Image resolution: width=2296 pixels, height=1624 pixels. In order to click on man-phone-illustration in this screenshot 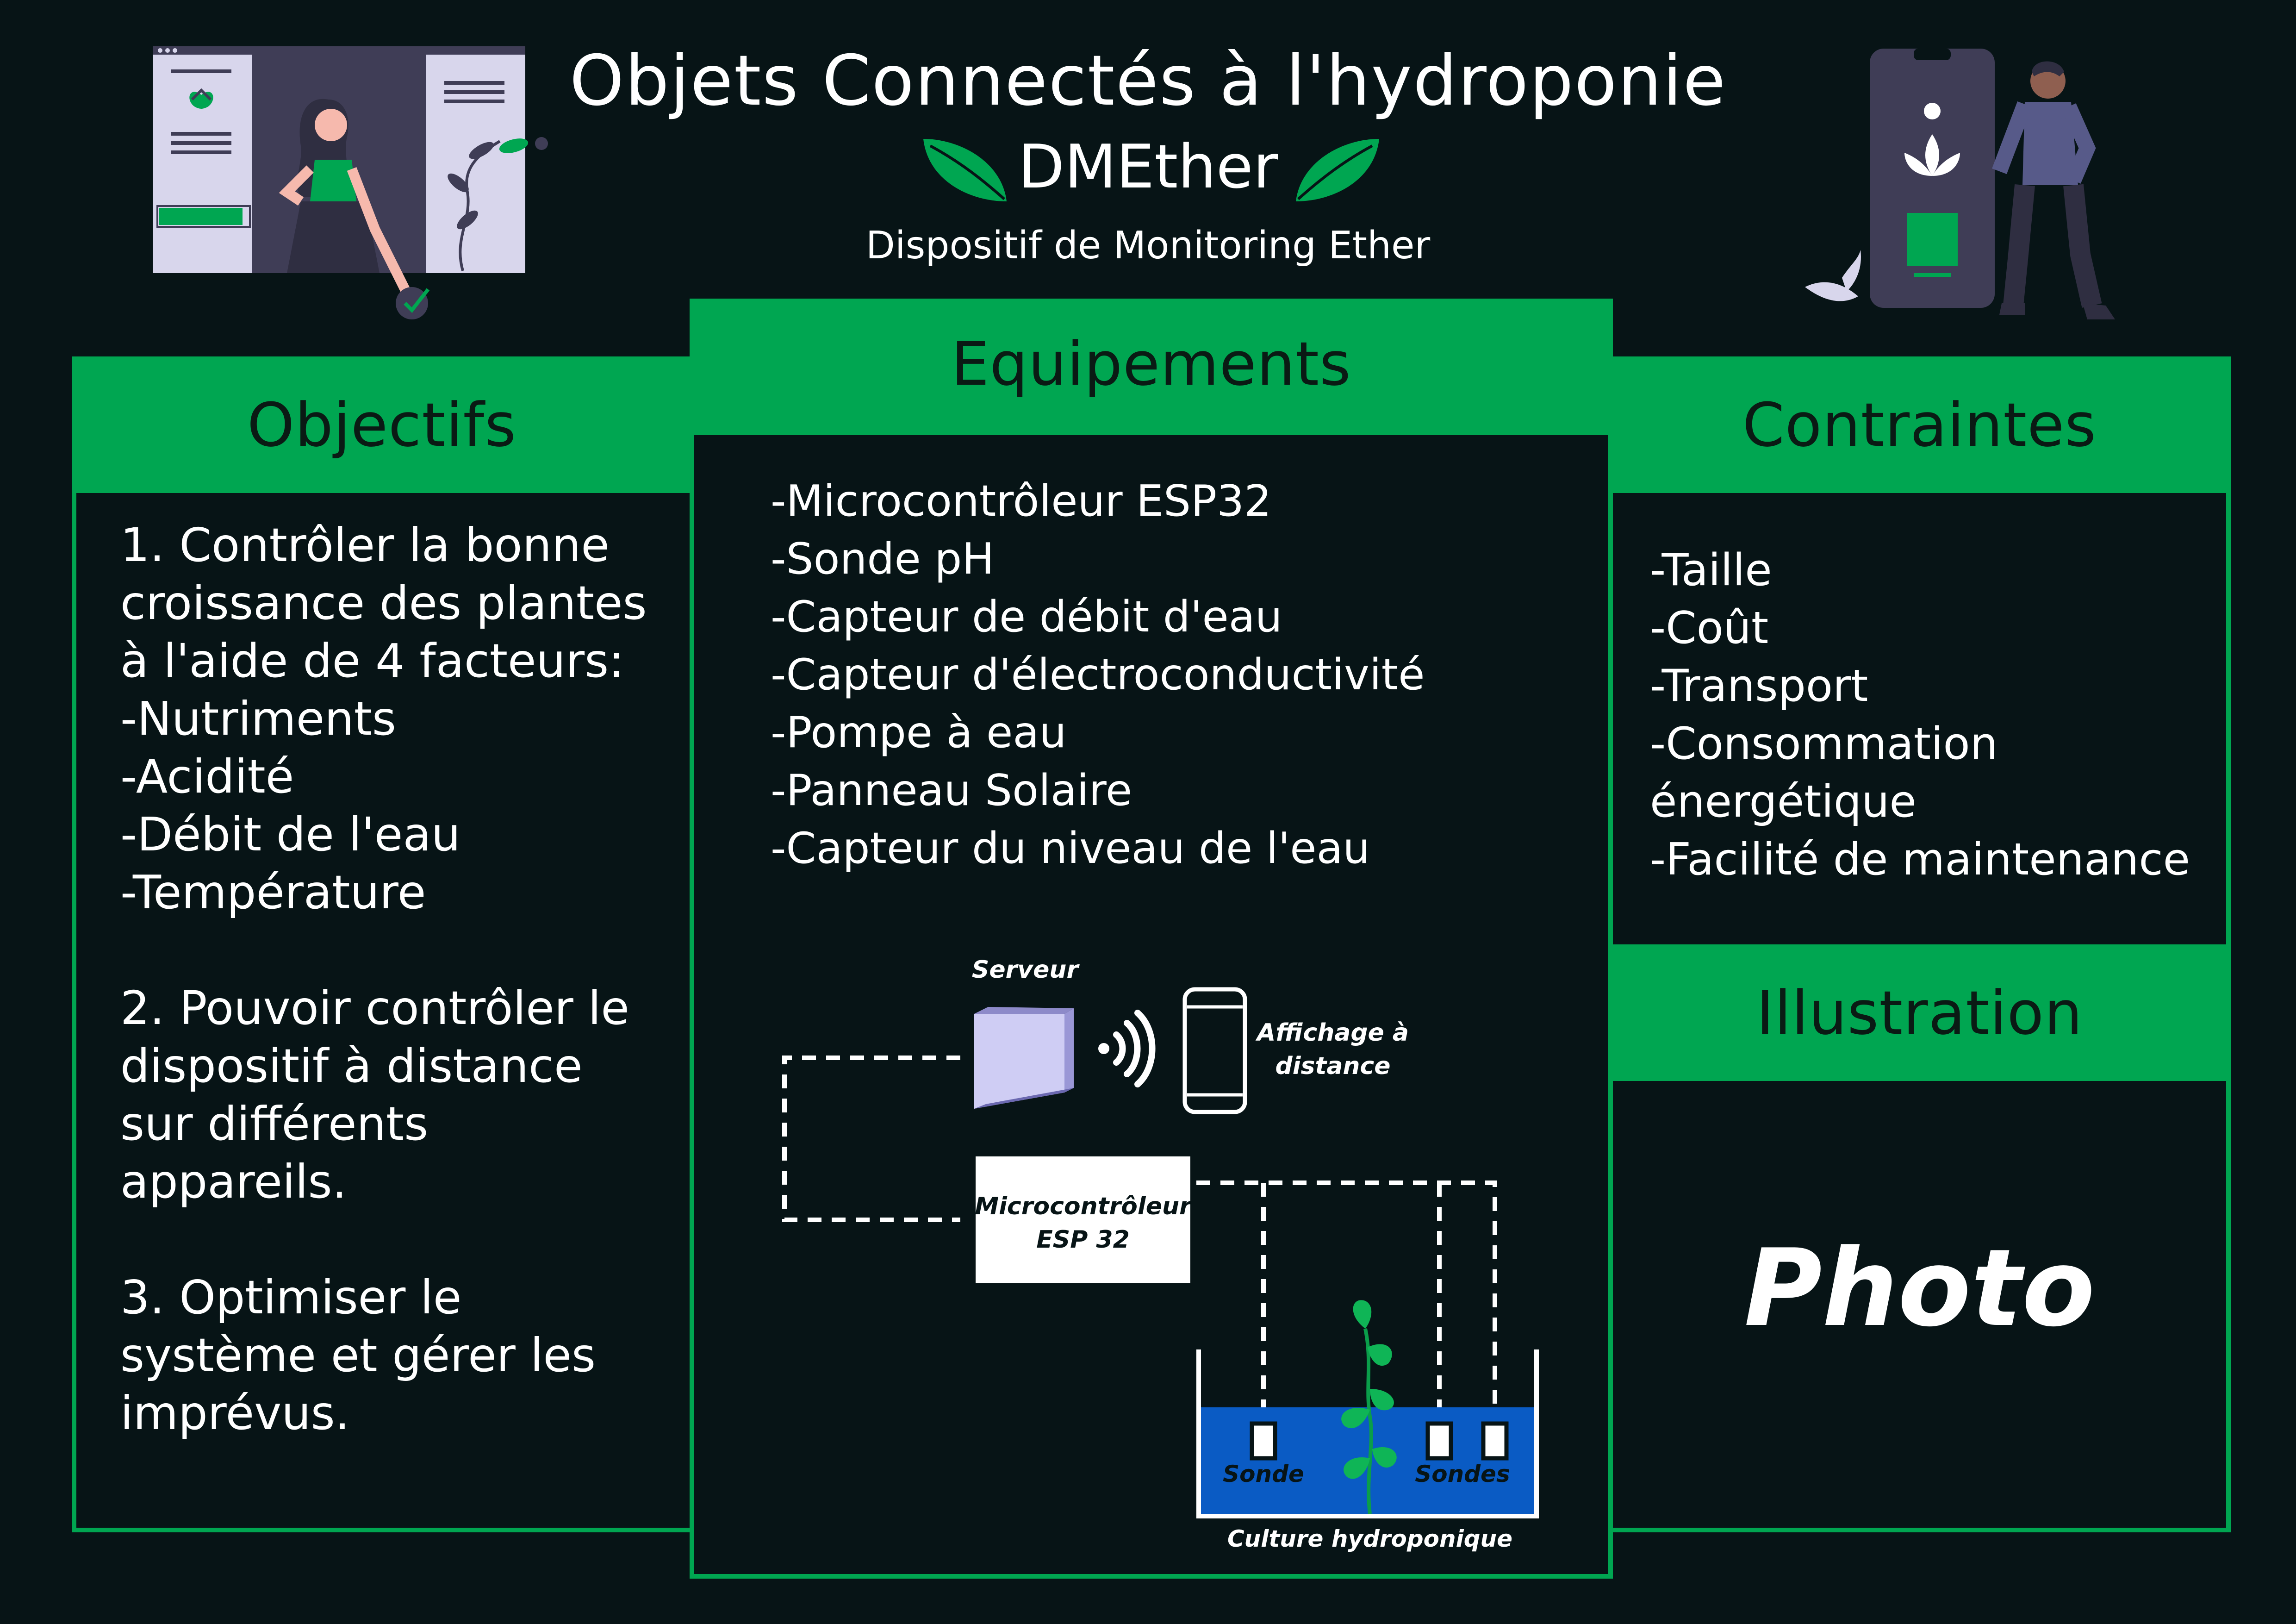, I will do `click(1960, 184)`.